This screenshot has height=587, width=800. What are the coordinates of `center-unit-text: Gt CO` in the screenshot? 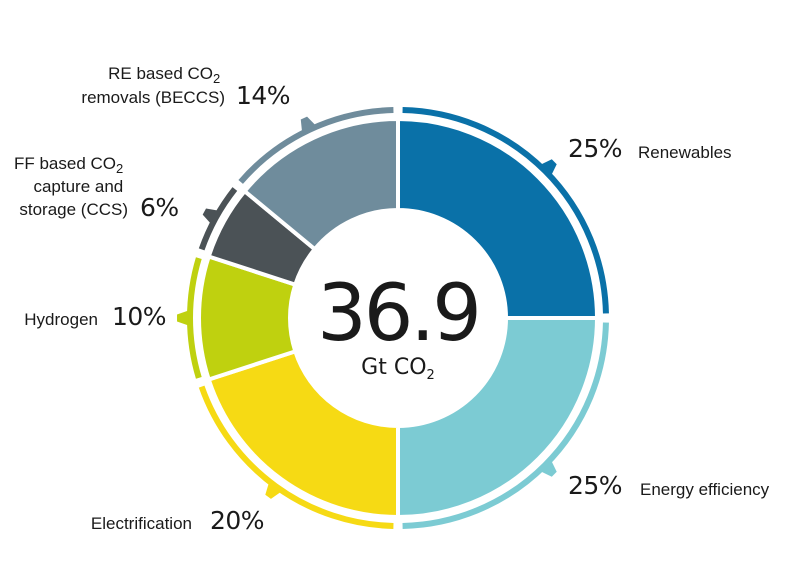 It's located at (393, 367).